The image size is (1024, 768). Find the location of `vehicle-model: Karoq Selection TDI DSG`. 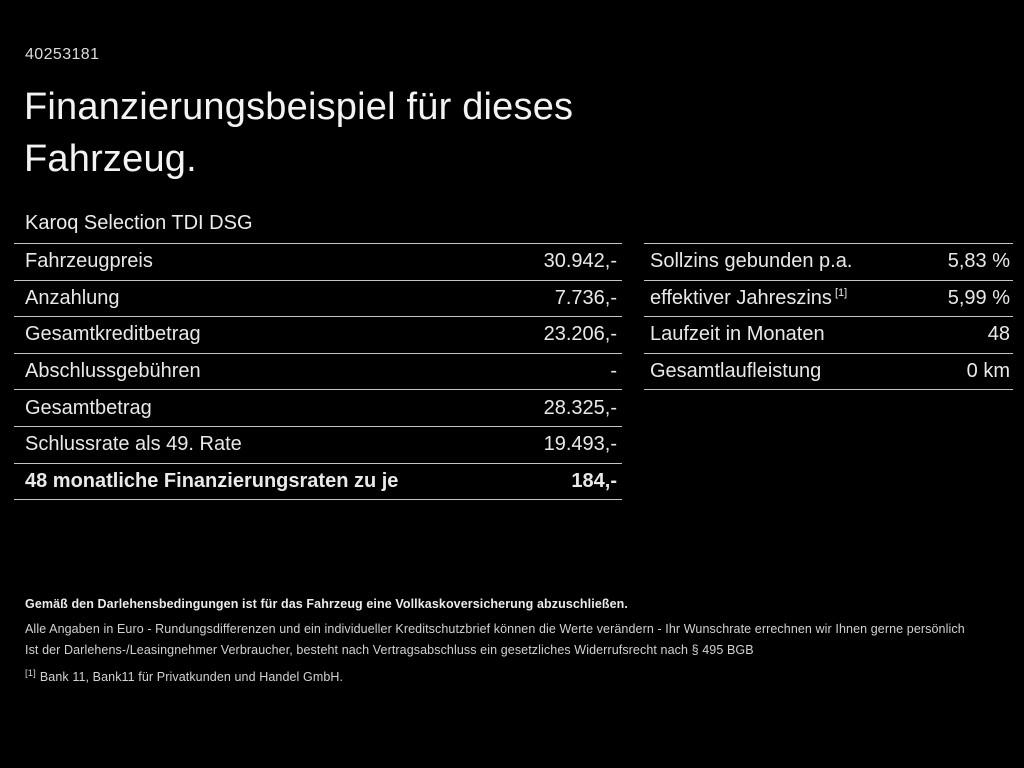

vehicle-model: Karoq Selection TDI DSG is located at coordinates (139, 223).